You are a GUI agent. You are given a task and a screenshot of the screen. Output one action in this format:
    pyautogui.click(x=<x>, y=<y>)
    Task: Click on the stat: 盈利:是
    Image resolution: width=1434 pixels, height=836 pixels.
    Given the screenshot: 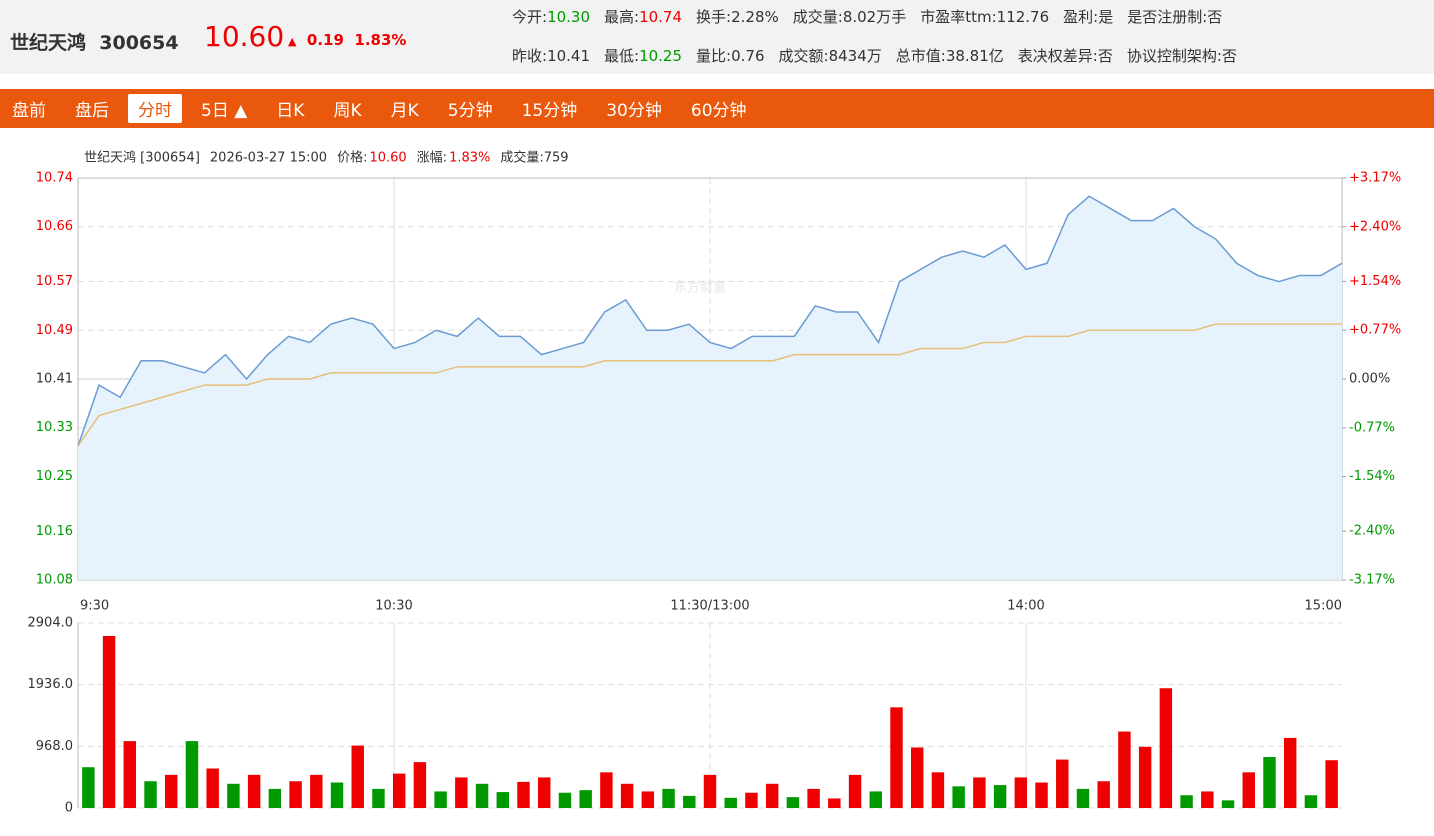 What is the action you would take?
    pyautogui.click(x=1088, y=16)
    